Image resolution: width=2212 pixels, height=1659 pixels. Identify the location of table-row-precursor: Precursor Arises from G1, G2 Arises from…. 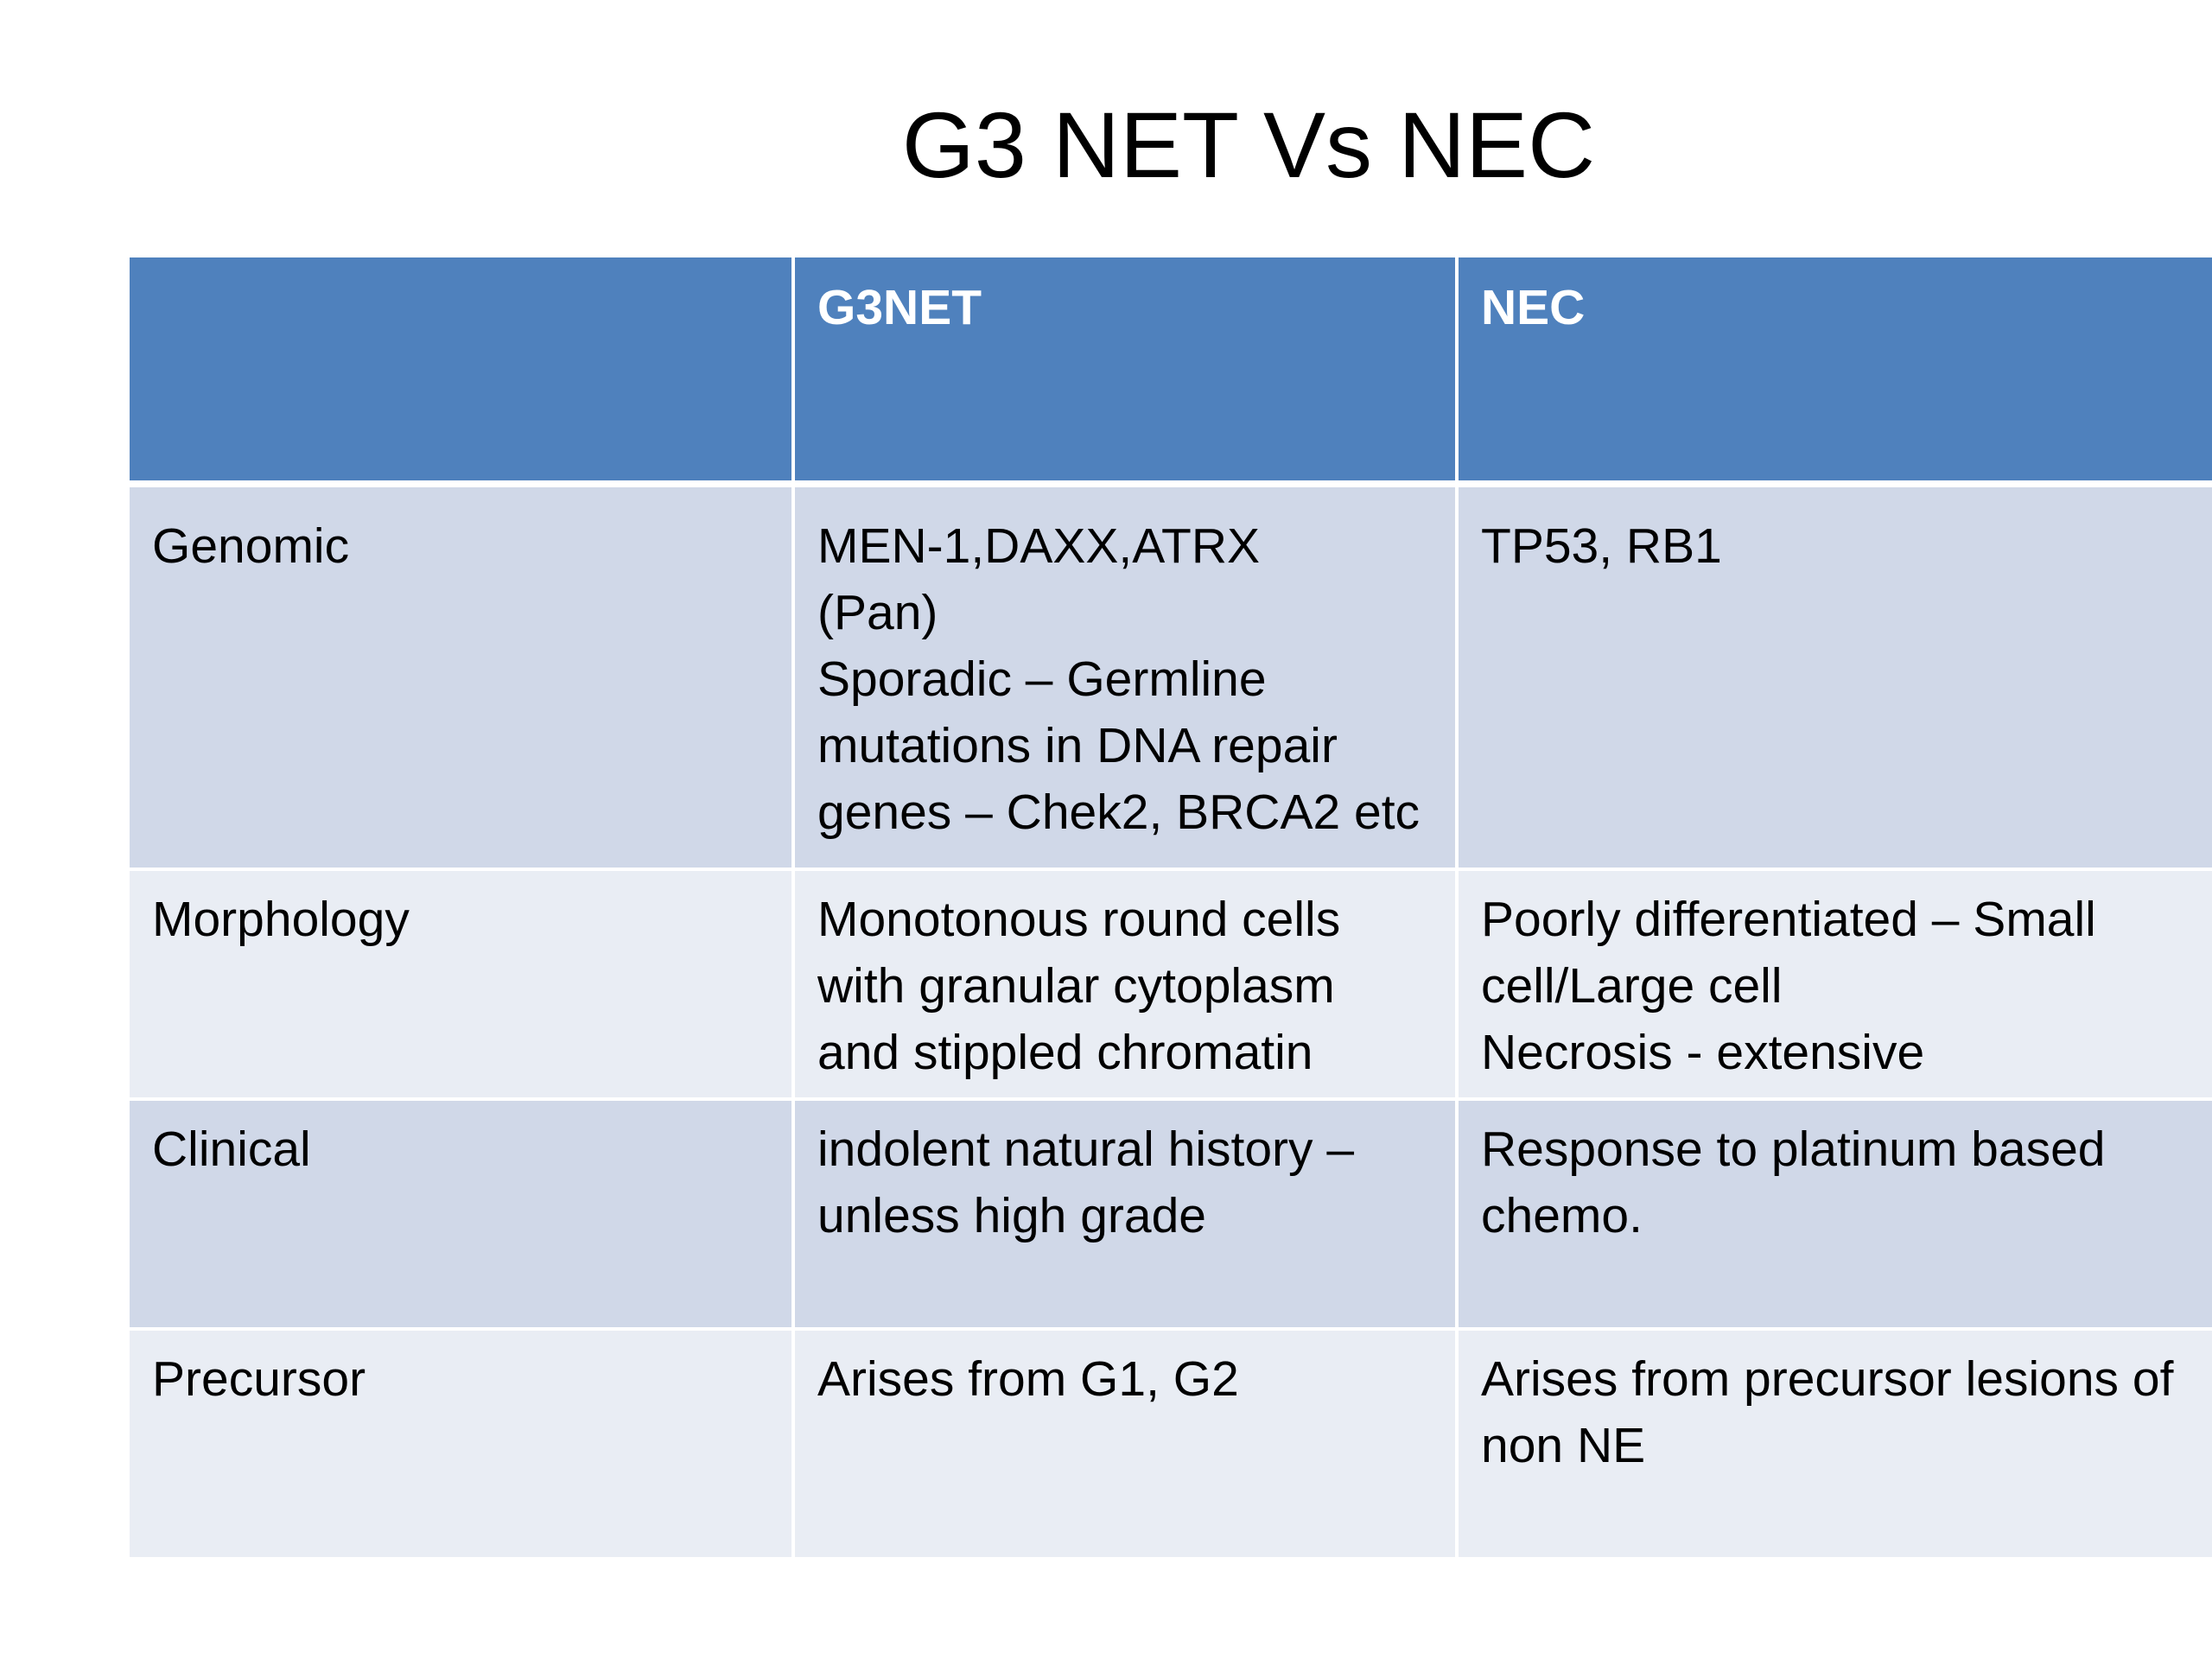
(1171, 1444).